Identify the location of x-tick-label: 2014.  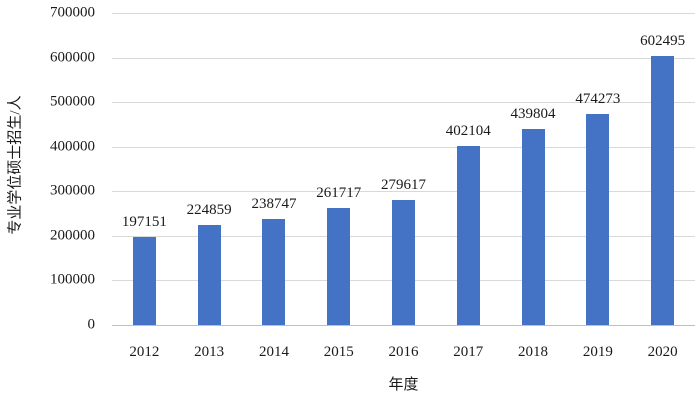
(273, 352).